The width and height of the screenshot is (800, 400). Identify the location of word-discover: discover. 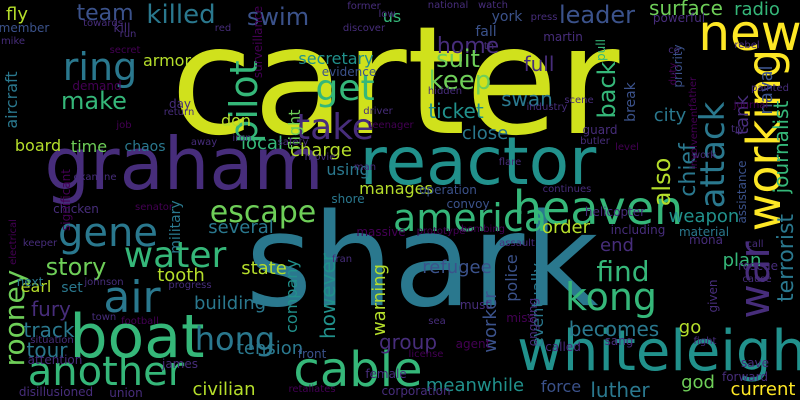
(364, 28).